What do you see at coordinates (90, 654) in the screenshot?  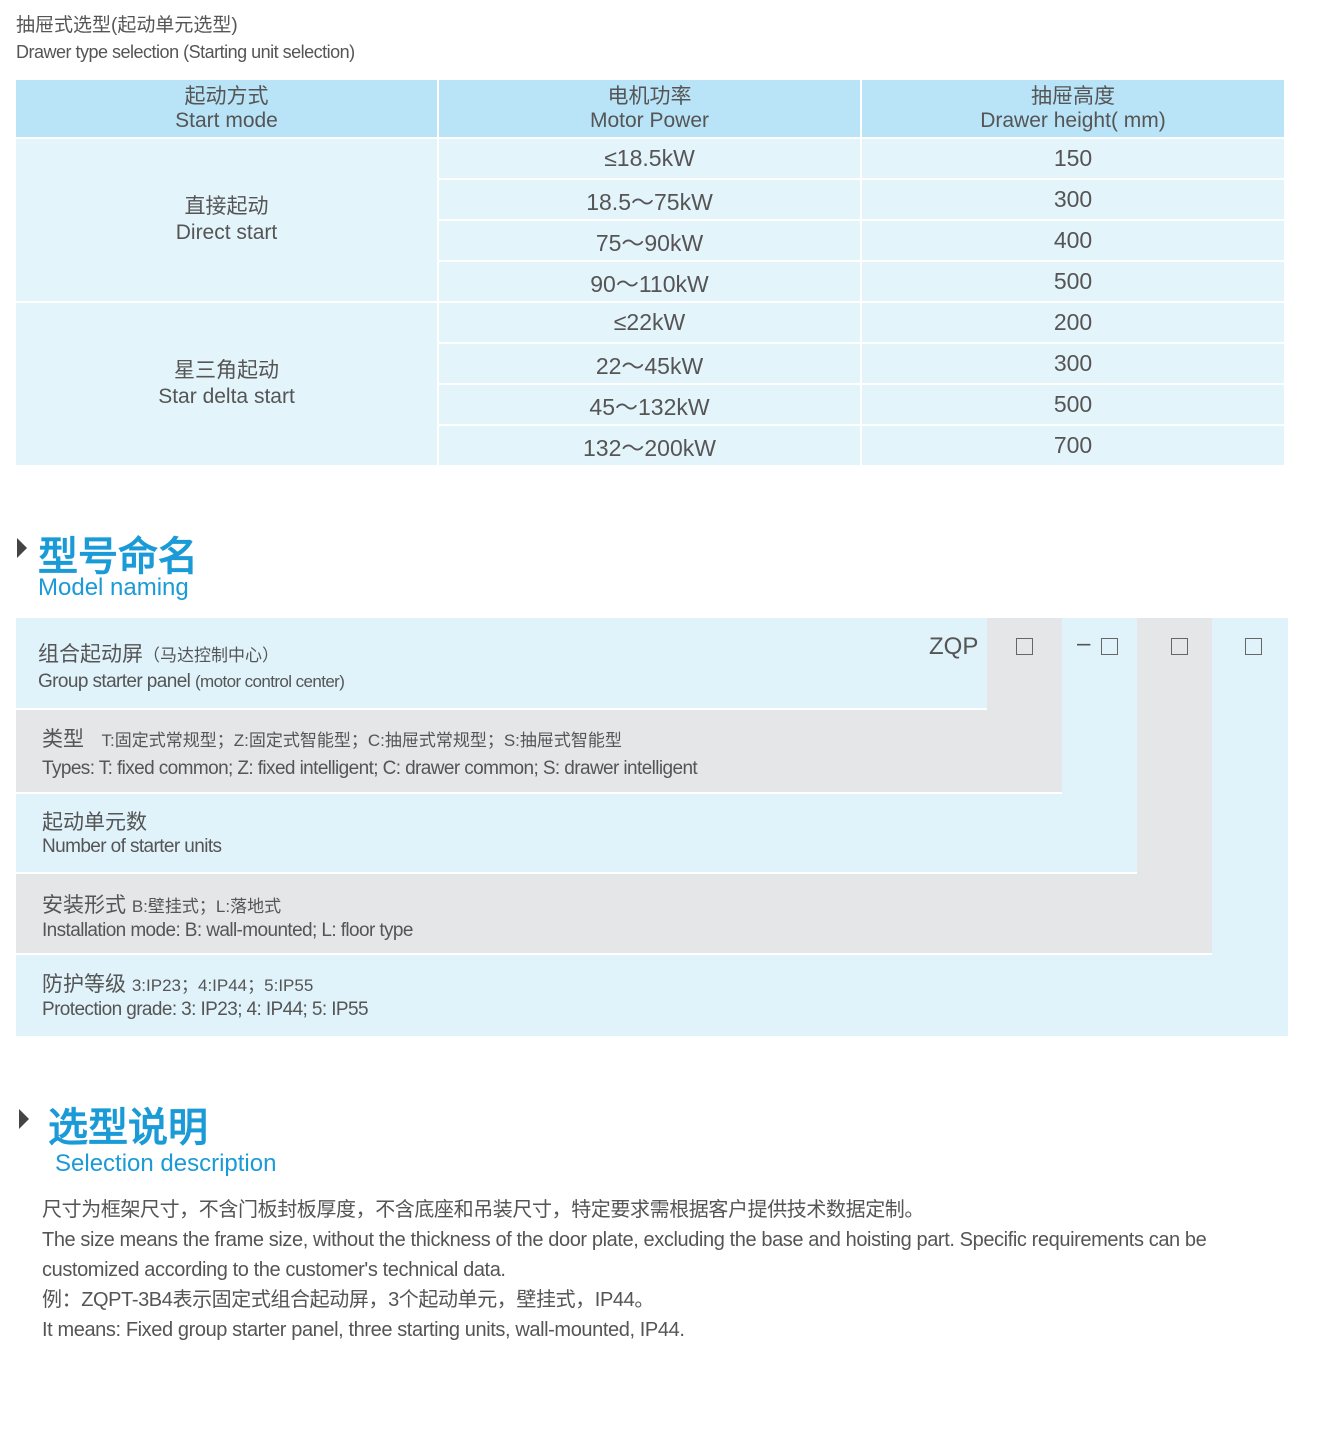 I see `label-cn: 组合起动屏` at bounding box center [90, 654].